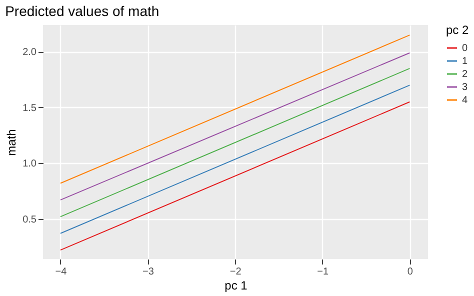  Describe the element at coordinates (236, 272) in the screenshot. I see `x-tick-label: −2` at that location.